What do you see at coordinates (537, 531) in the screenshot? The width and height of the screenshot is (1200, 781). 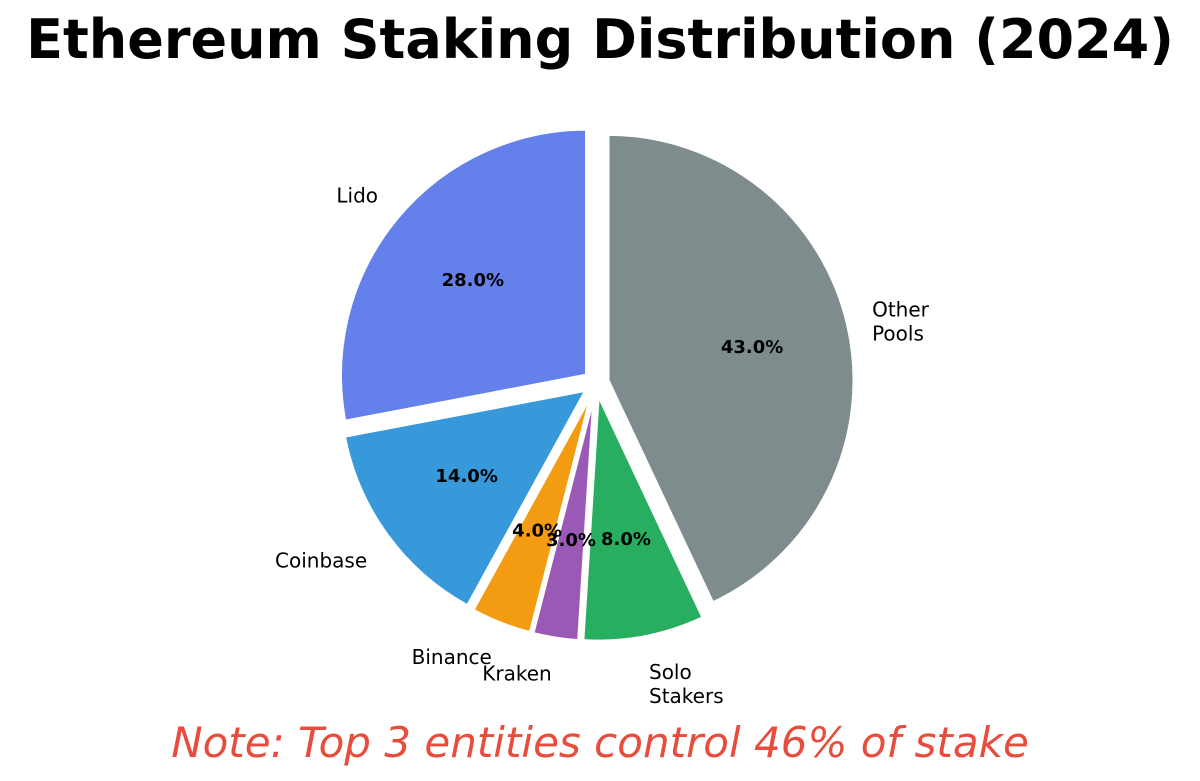 I see `pct-label: 4.0%` at bounding box center [537, 531].